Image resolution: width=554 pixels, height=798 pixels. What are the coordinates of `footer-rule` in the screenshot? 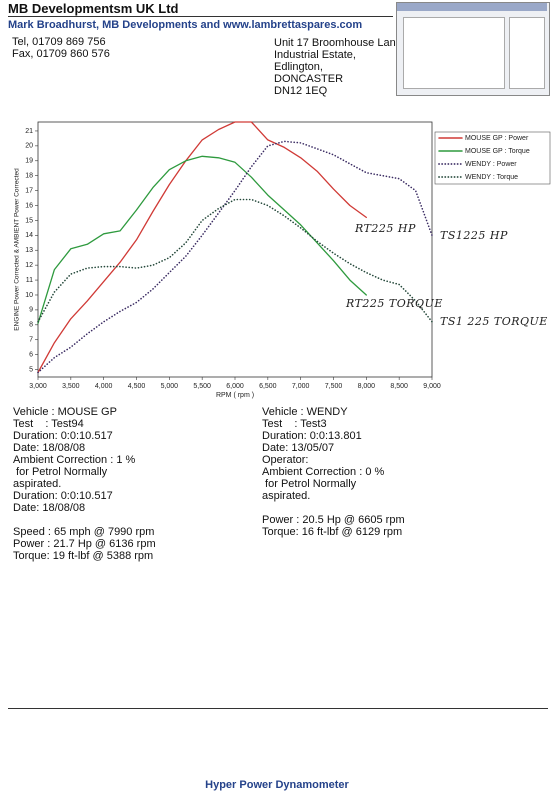 It's located at (278, 708).